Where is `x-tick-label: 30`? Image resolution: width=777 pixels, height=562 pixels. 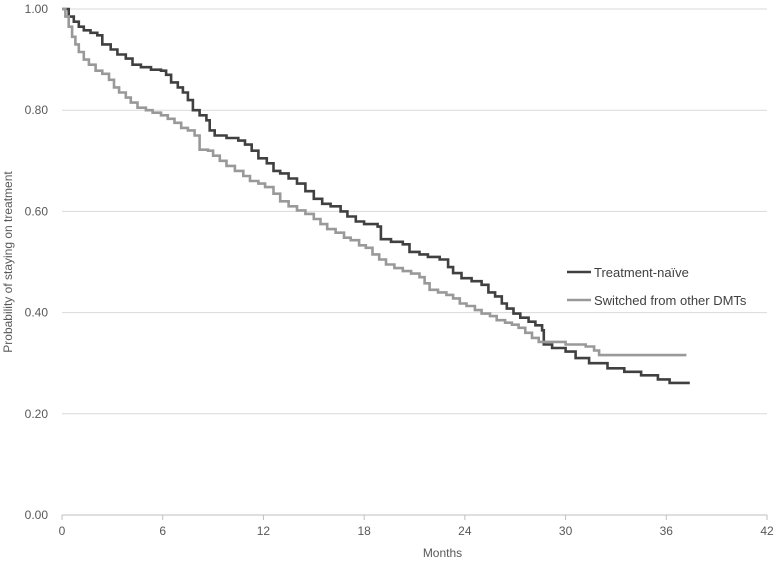
x-tick-label: 30 is located at coordinates (566, 531).